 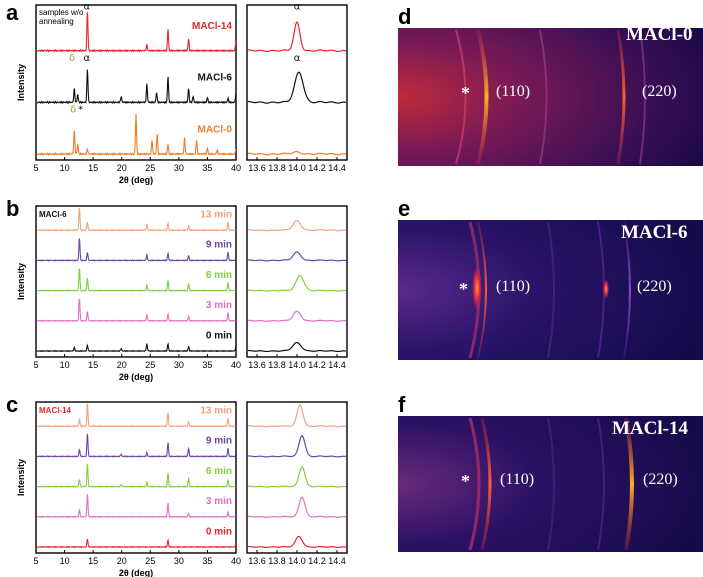 I want to click on x-tick-label-c-2: 15, so click(x=93, y=561).